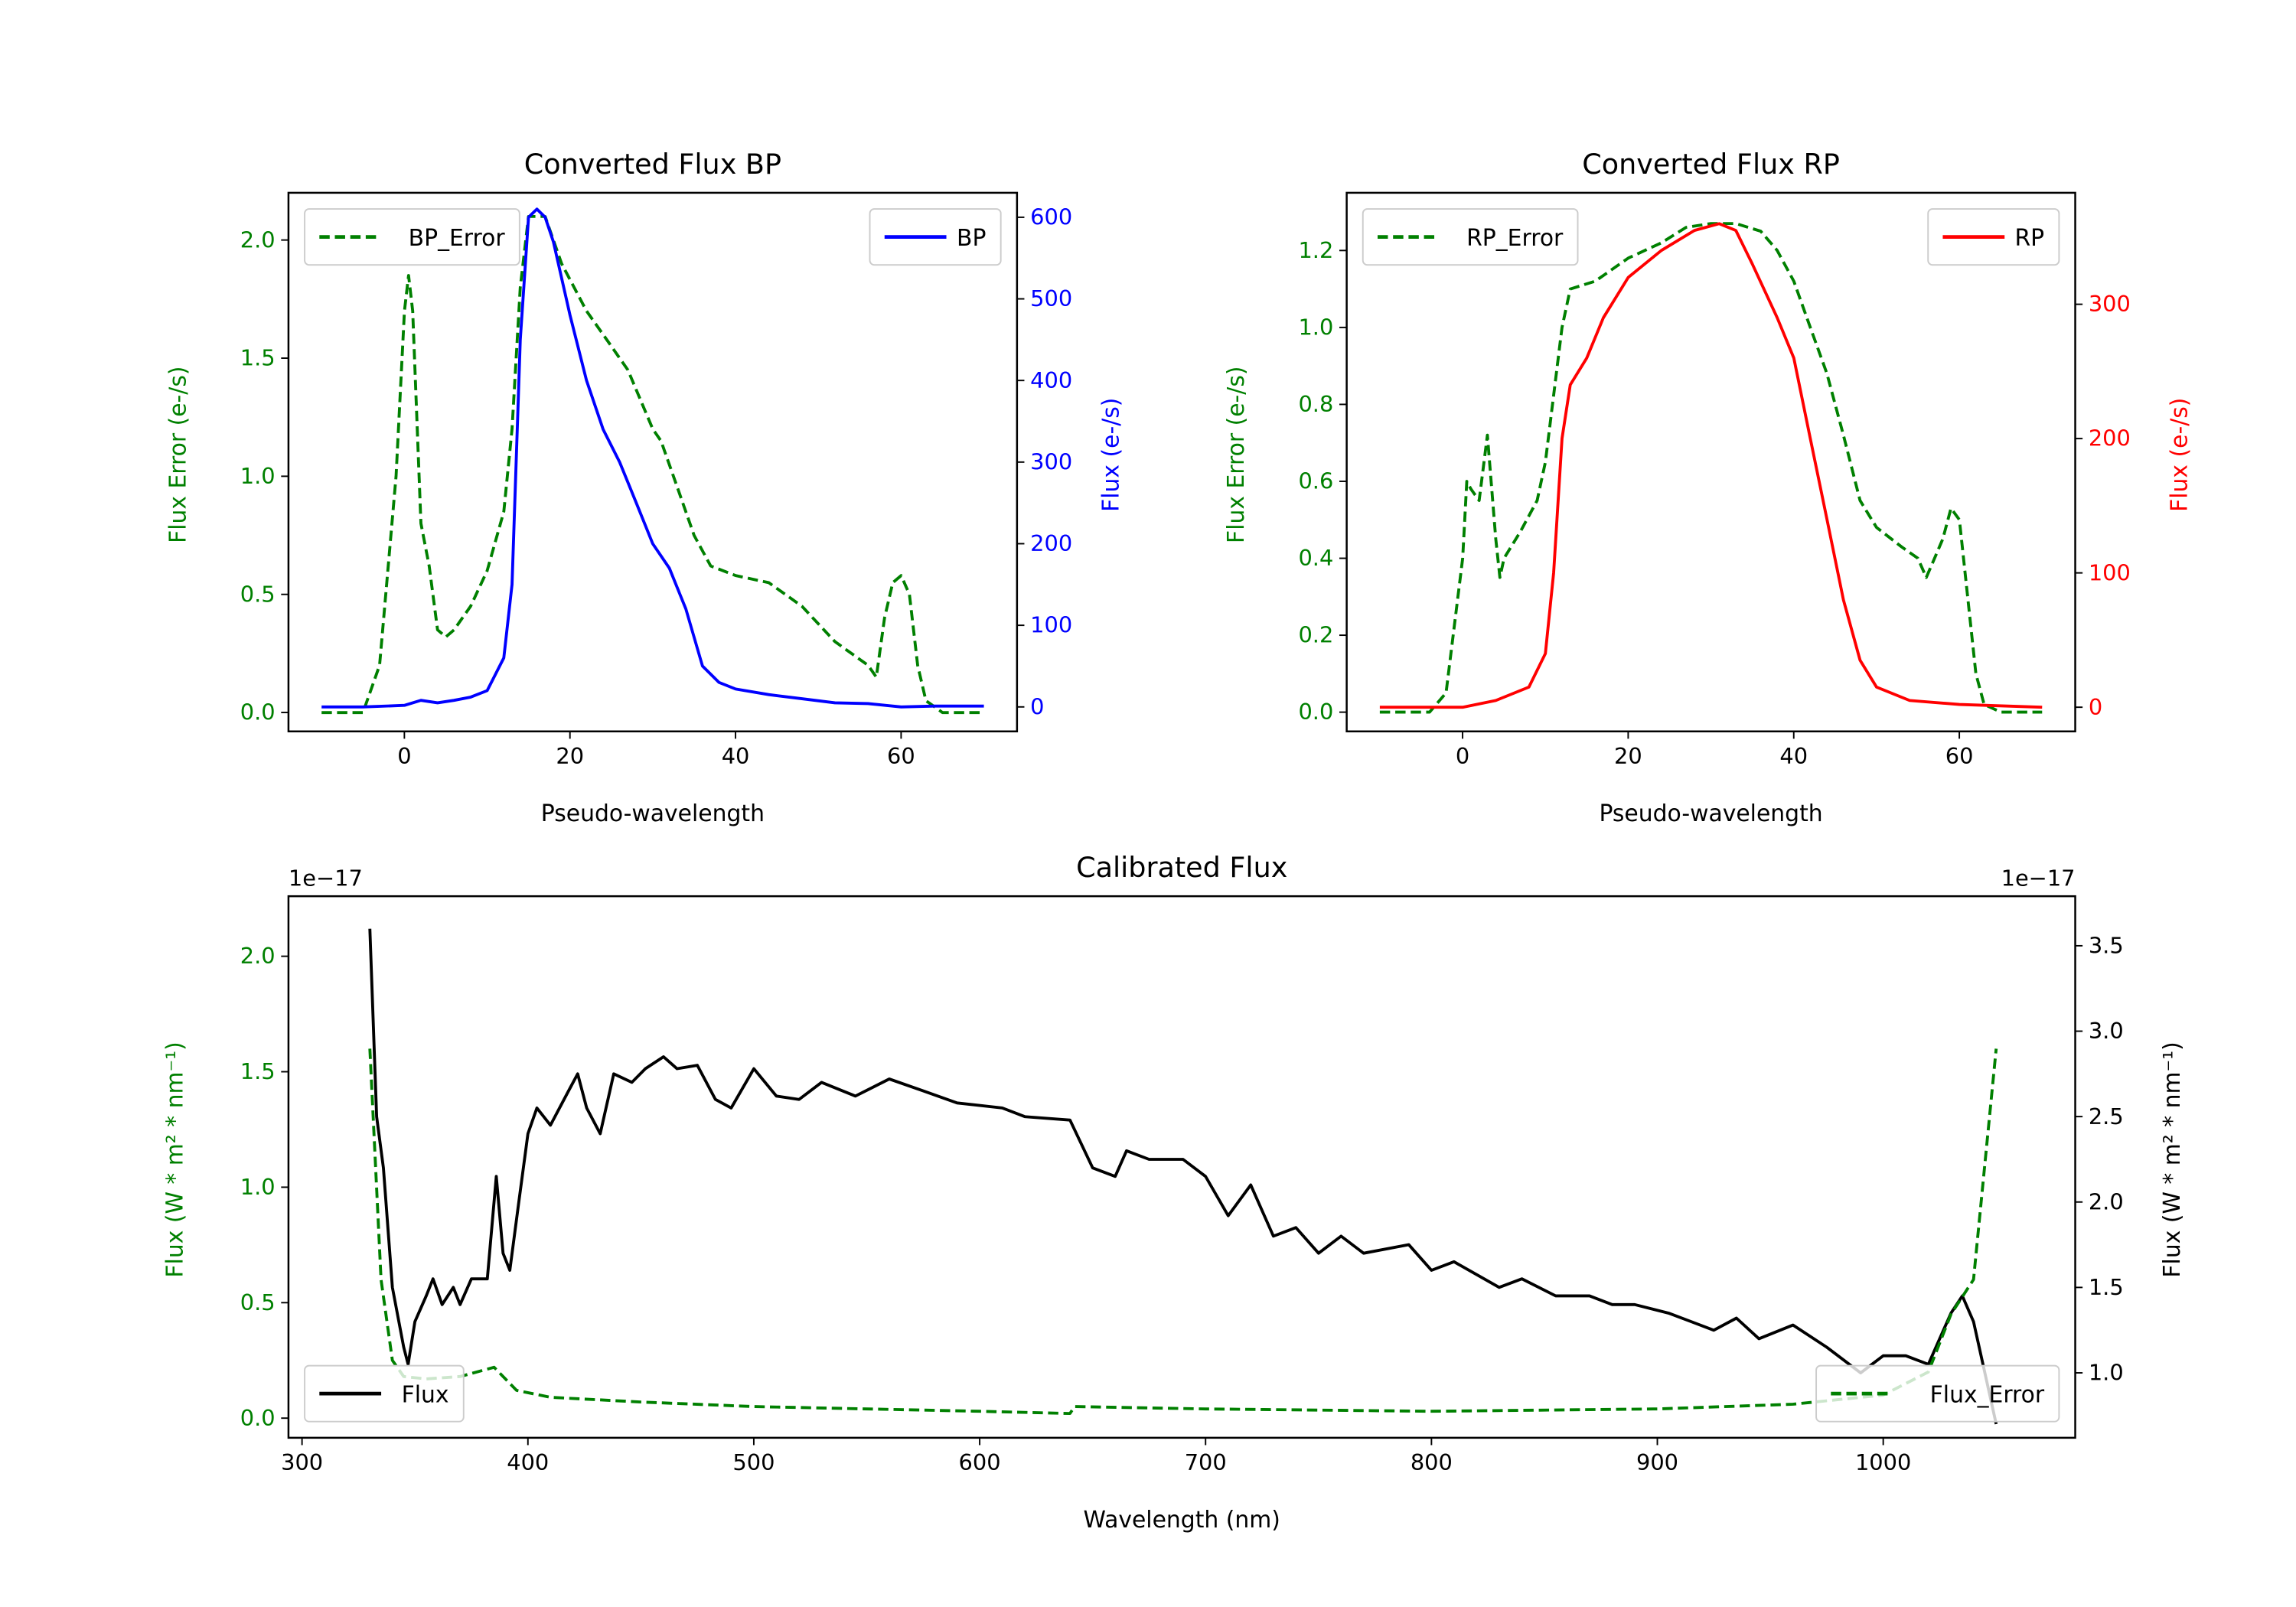  What do you see at coordinates (2106, 1201) in the screenshot?
I see `y-right-tick-label: 2.0` at bounding box center [2106, 1201].